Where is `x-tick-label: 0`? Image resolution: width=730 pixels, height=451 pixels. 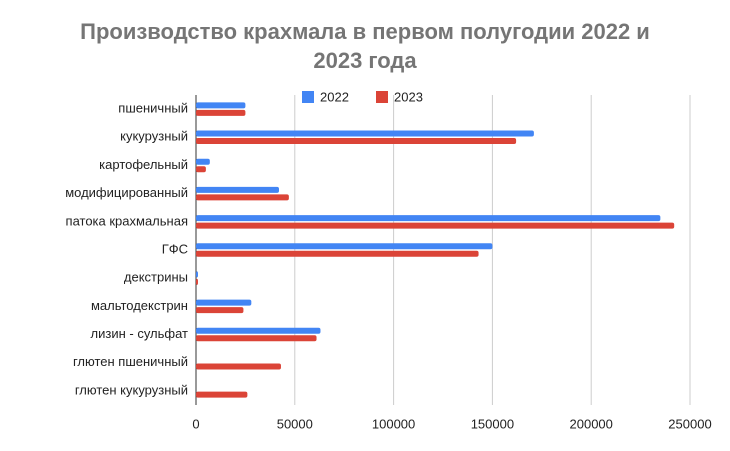
x-tick-label: 0 is located at coordinates (195, 423).